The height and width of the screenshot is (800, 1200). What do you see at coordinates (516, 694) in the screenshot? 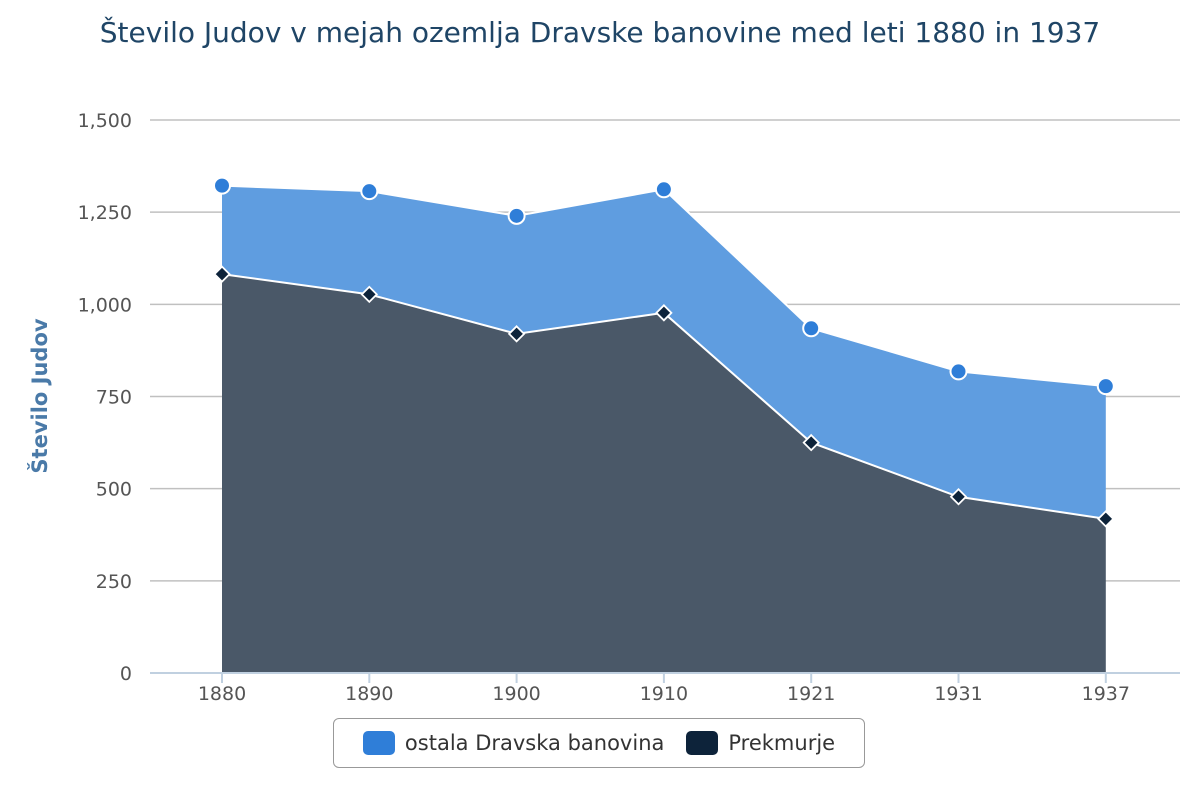
I see `x-tick-label: 1900` at bounding box center [516, 694].